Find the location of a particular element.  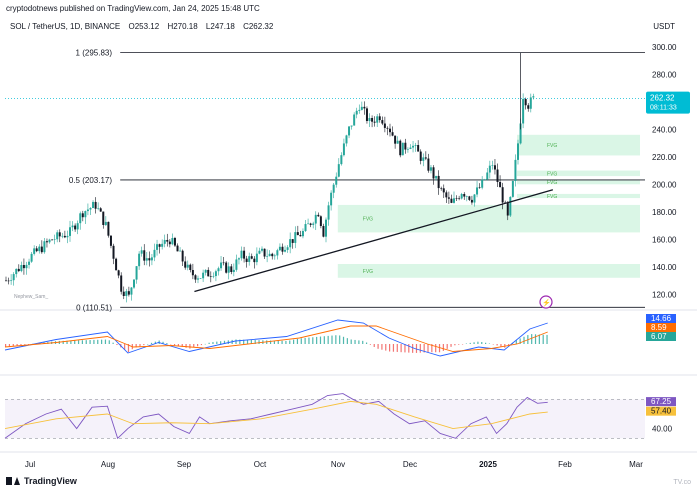

rsi-ma-value-tag is located at coordinates (661, 411).